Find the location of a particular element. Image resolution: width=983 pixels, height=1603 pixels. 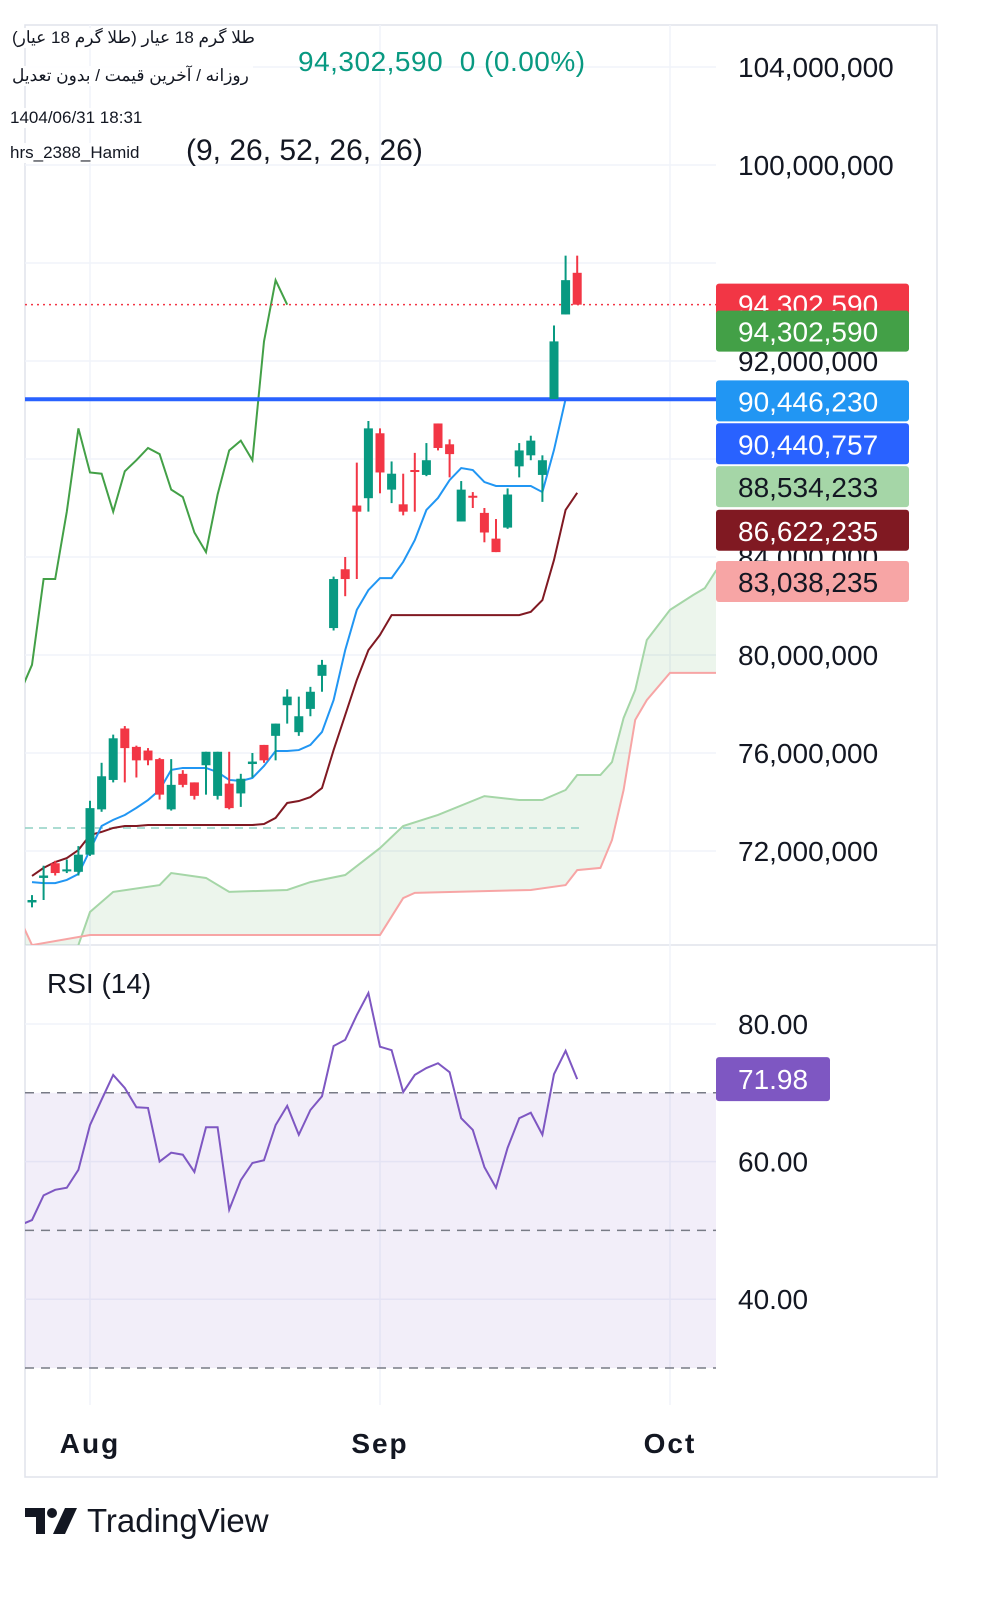

senkou-span-b-line is located at coordinates (370, 808).